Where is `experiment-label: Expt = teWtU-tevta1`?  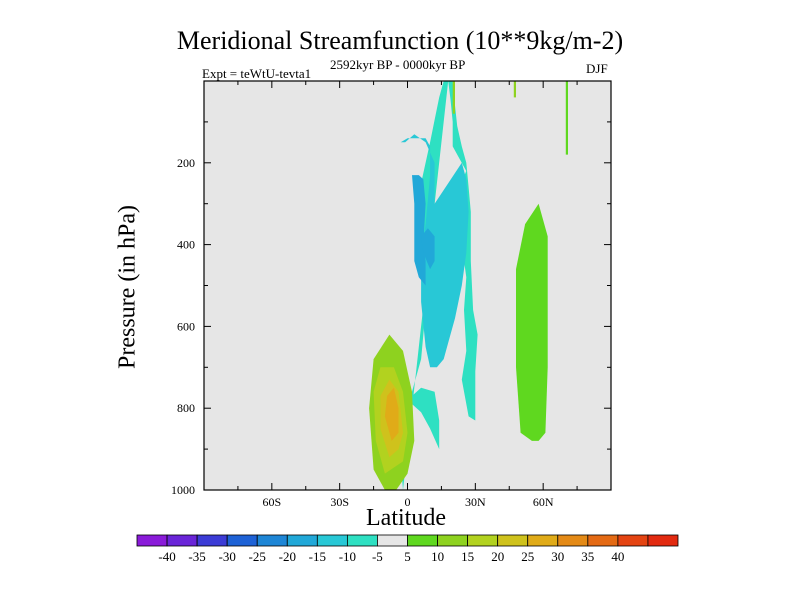
experiment-label: Expt = teWtU-tevta1 is located at coordinates (257, 73).